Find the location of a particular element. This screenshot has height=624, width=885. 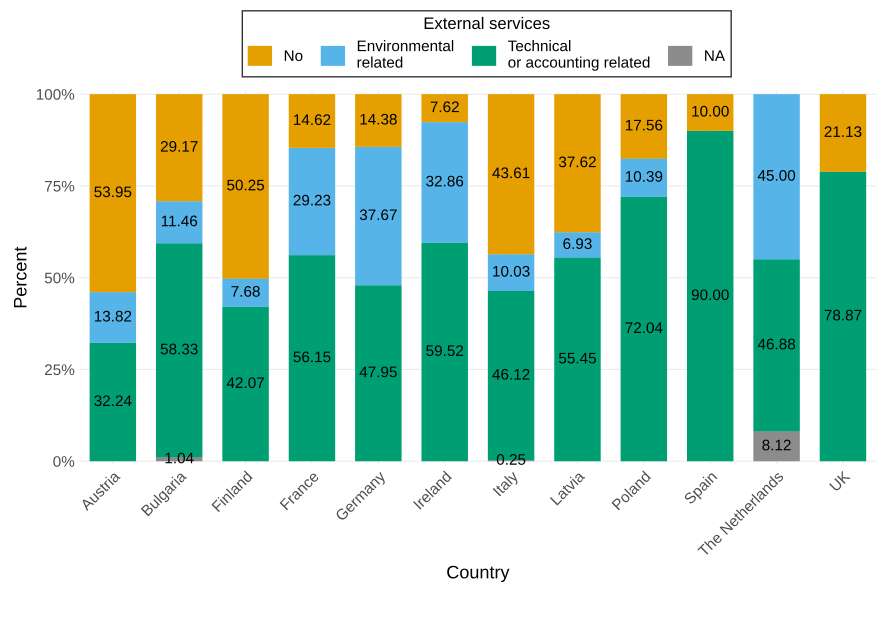

data-label: 45.00 is located at coordinates (777, 175).